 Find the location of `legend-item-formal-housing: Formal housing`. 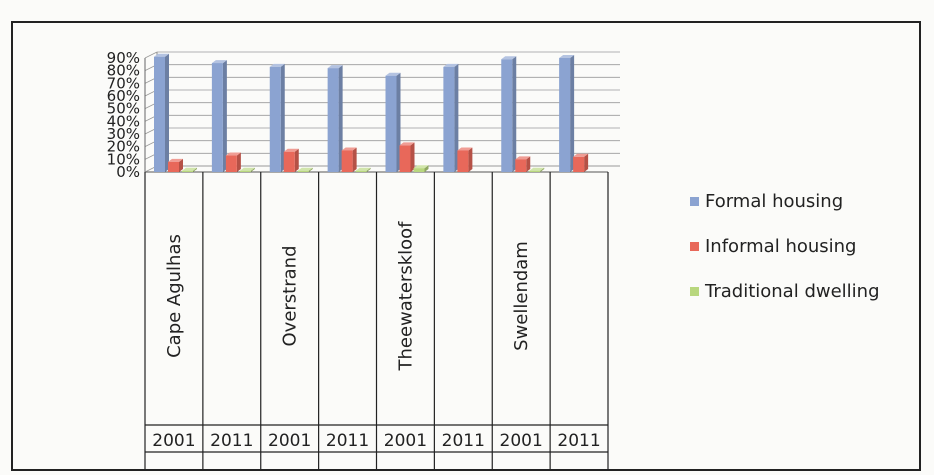

legend-item-formal-housing: Formal housing is located at coordinates (810, 201).